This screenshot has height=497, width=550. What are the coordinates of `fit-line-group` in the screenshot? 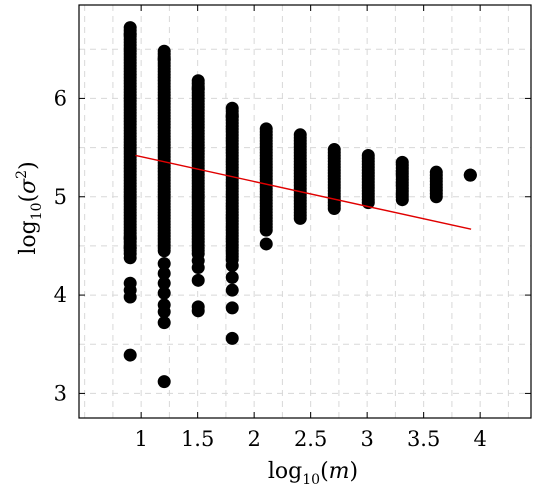 It's located at (303, 192).